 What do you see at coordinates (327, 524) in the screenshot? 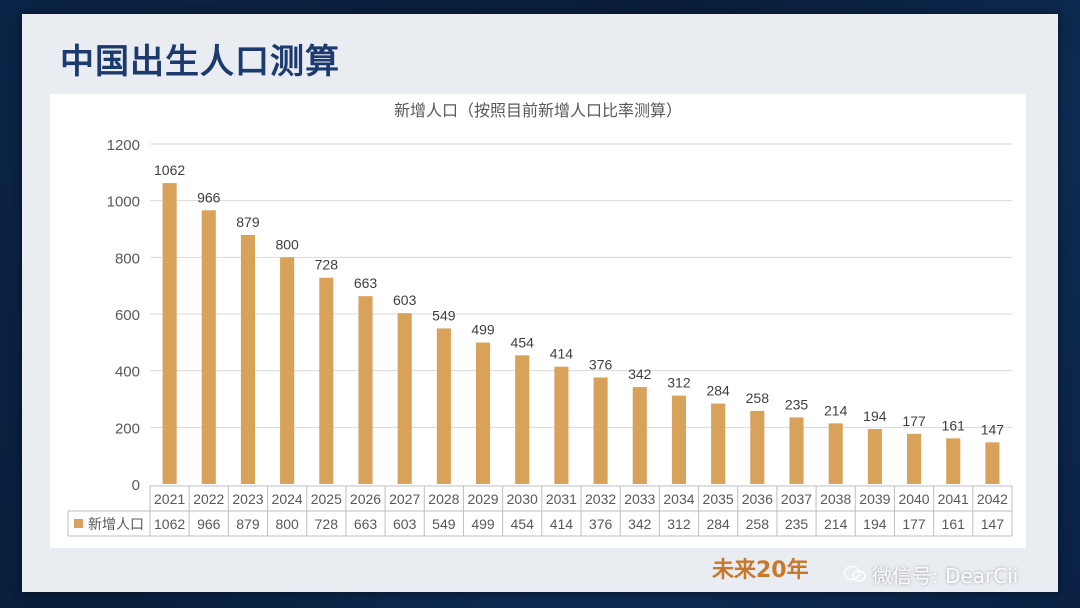
I see `table-cell: 728` at bounding box center [327, 524].